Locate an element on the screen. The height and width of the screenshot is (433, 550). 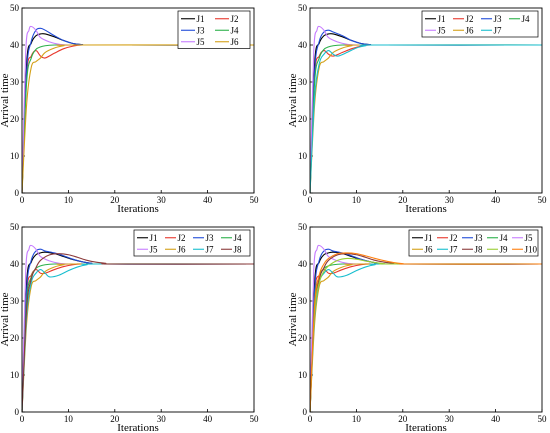
legend: J1 J2 J3 J4 J5 J6 J7 J8 J9 J10 is located at coordinates (473, 243).